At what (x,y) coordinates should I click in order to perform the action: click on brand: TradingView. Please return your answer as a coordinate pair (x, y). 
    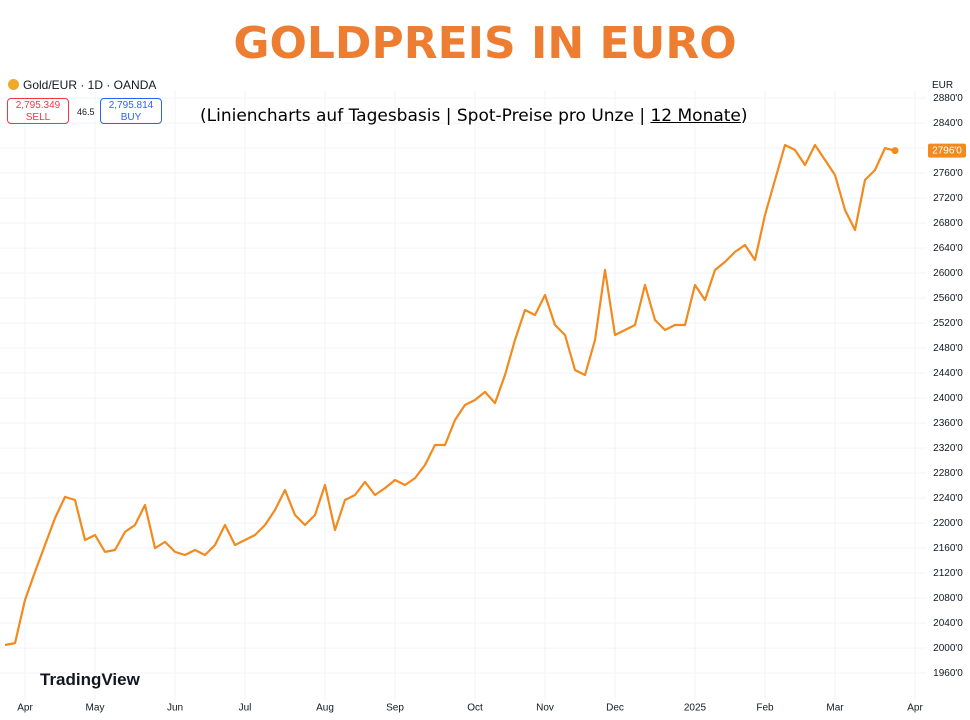
    Looking at the image, I should click on (90, 679).